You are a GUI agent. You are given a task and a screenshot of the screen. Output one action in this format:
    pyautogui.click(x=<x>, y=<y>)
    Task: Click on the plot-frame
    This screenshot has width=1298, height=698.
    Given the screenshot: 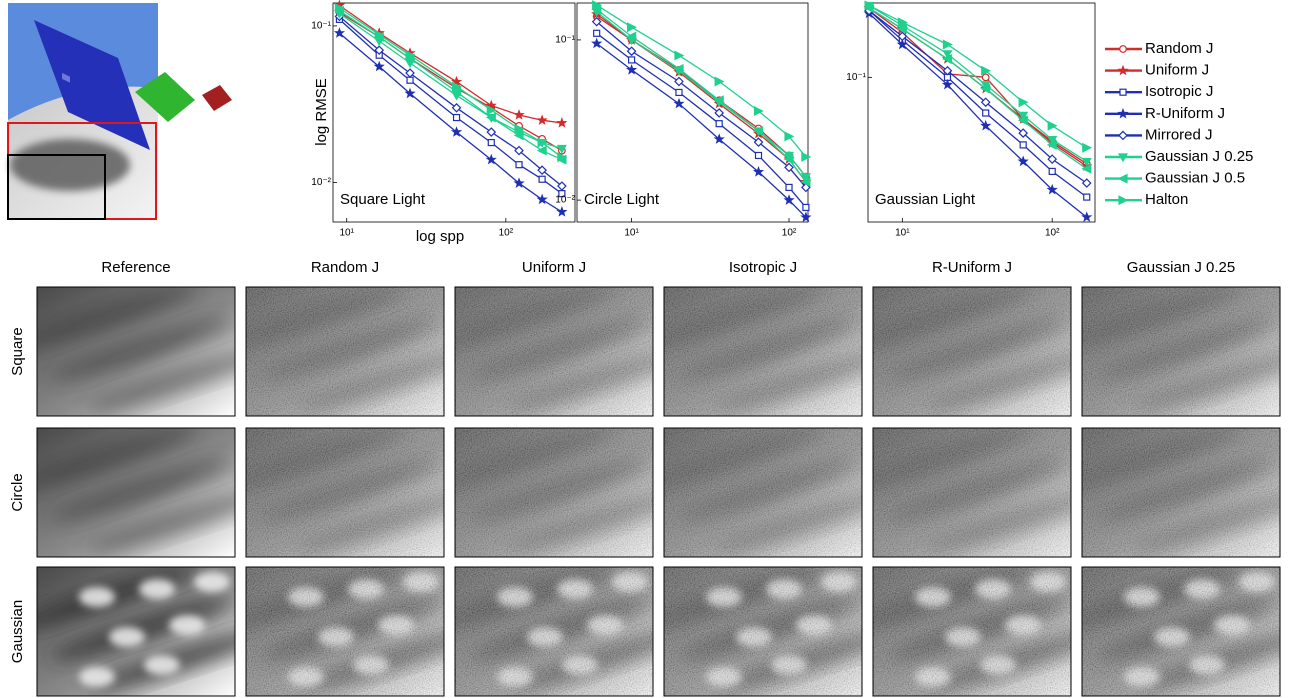 What is the action you would take?
    pyautogui.click(x=454, y=112)
    